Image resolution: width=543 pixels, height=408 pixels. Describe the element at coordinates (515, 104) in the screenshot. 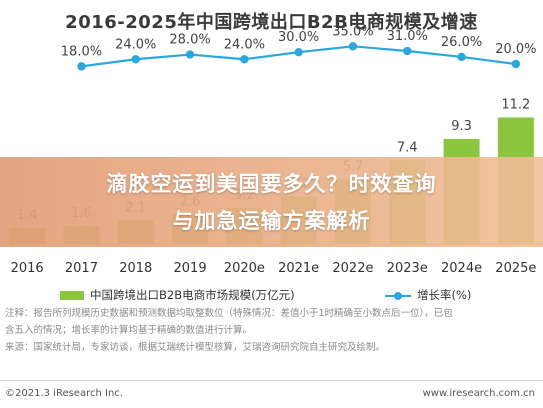

I see `bar-value-label: 11.2` at that location.